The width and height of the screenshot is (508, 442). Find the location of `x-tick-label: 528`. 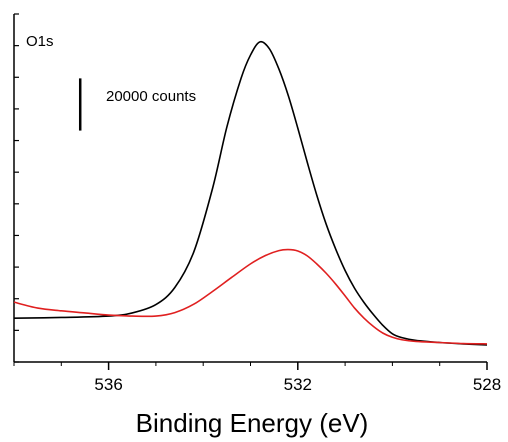

x-tick-label: 528 is located at coordinates (487, 384).